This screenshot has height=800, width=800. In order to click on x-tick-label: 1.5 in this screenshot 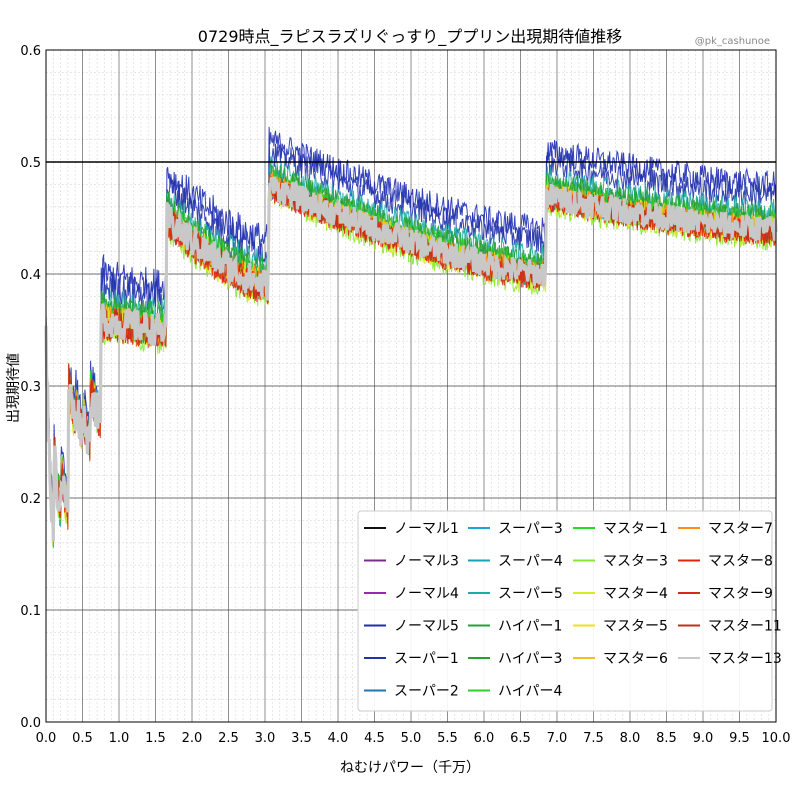, I will do `click(155, 738)`.